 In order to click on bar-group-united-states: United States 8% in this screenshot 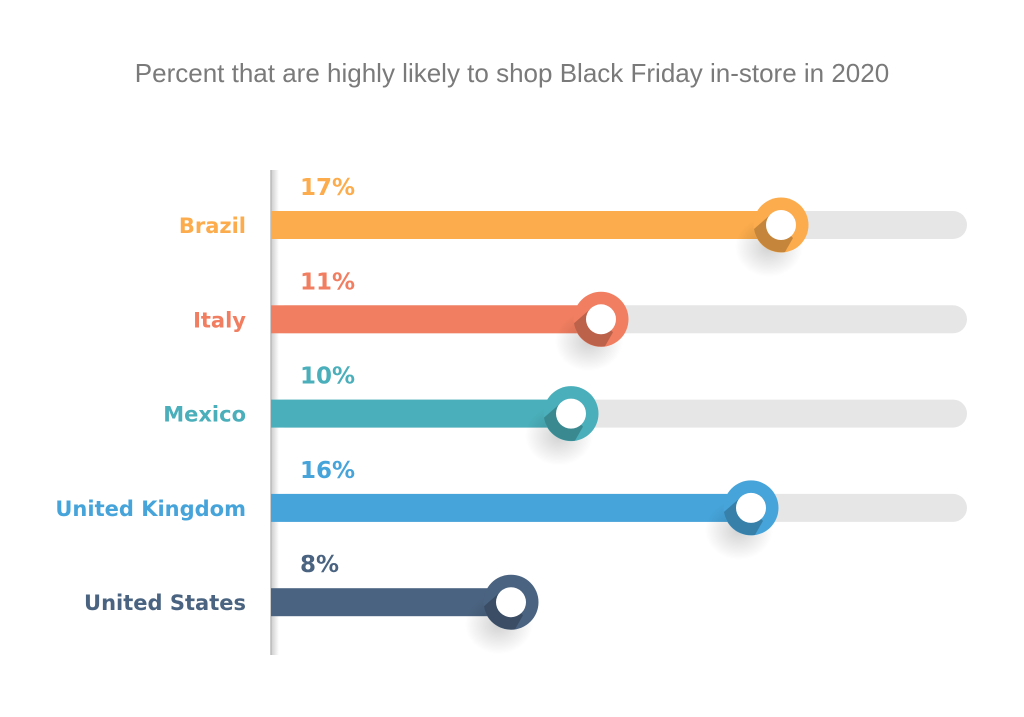, I will do `click(311, 603)`.